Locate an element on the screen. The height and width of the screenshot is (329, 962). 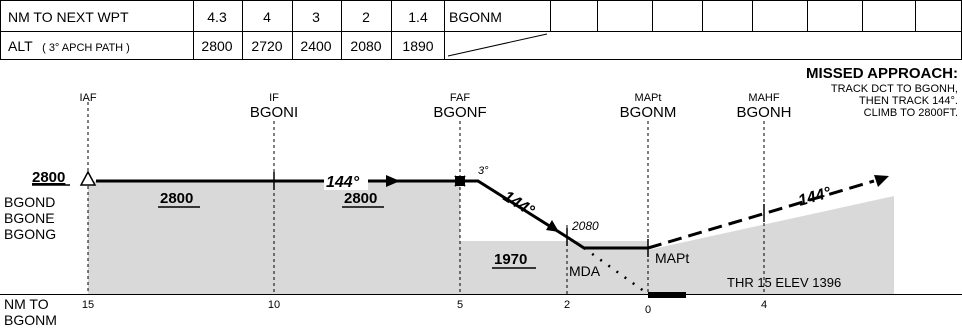
row1-value: BGONM is located at coordinates (475, 17).